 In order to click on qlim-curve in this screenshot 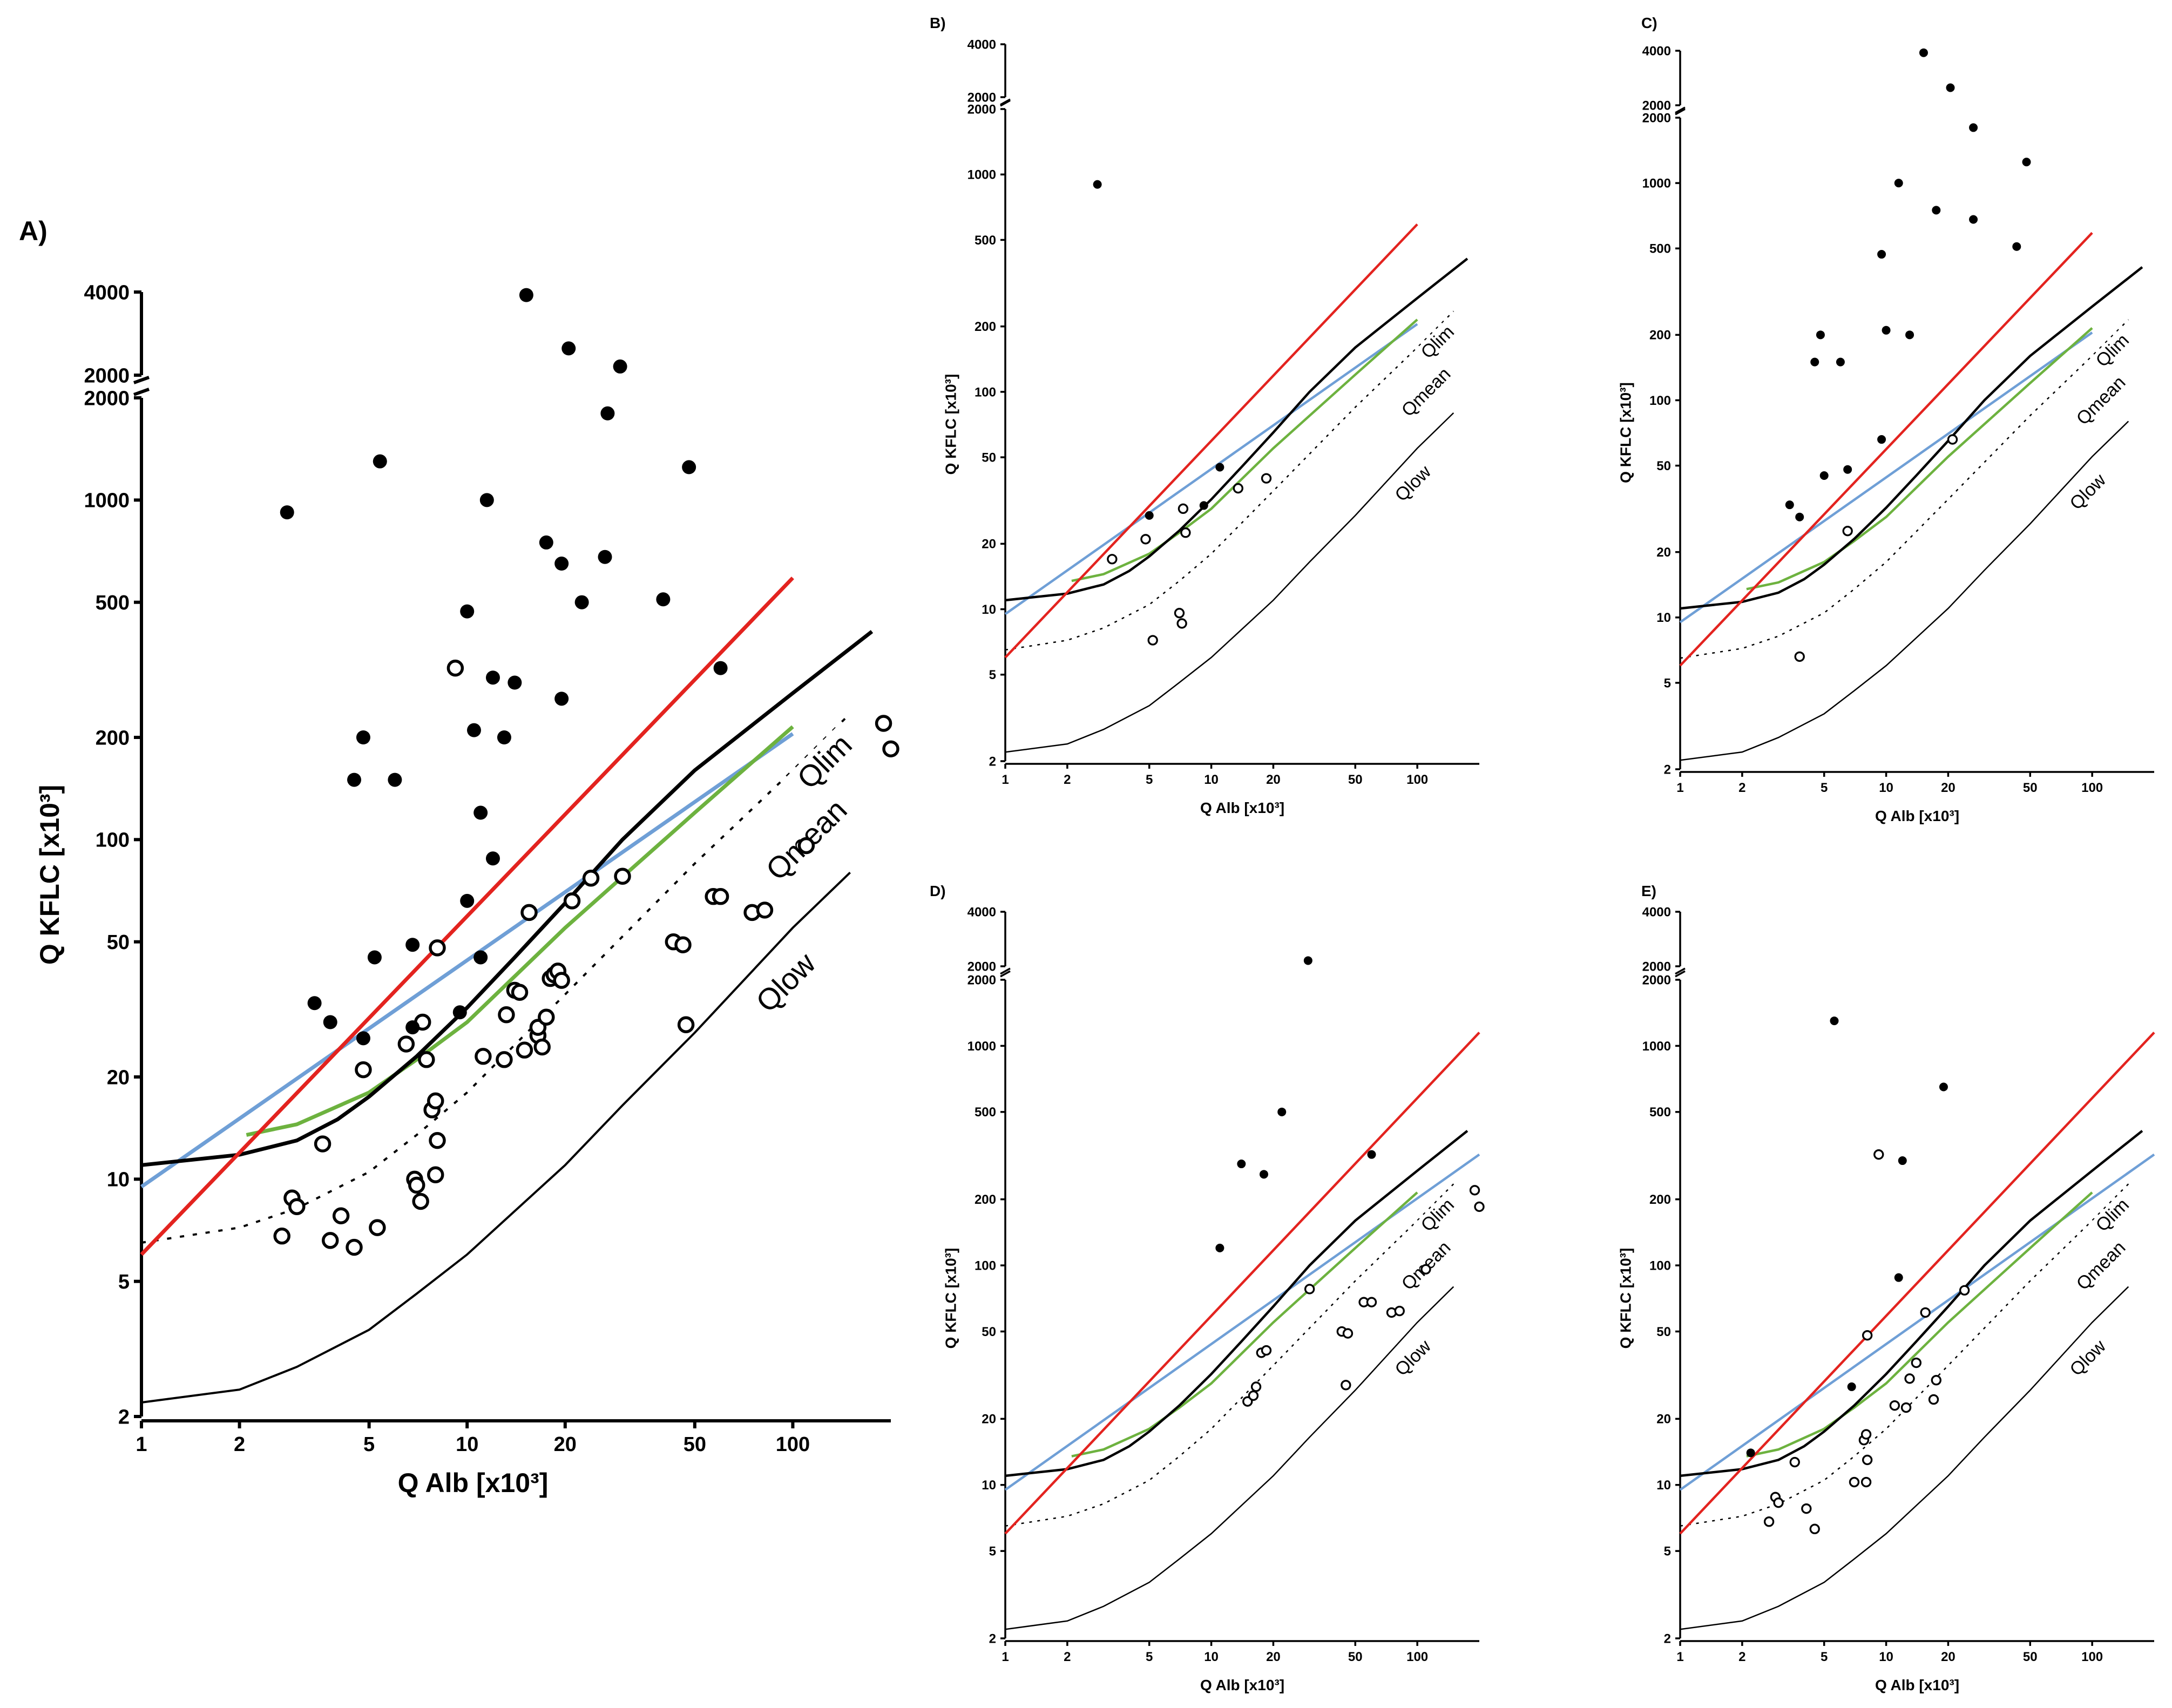, I will do `click(1911, 438)`.